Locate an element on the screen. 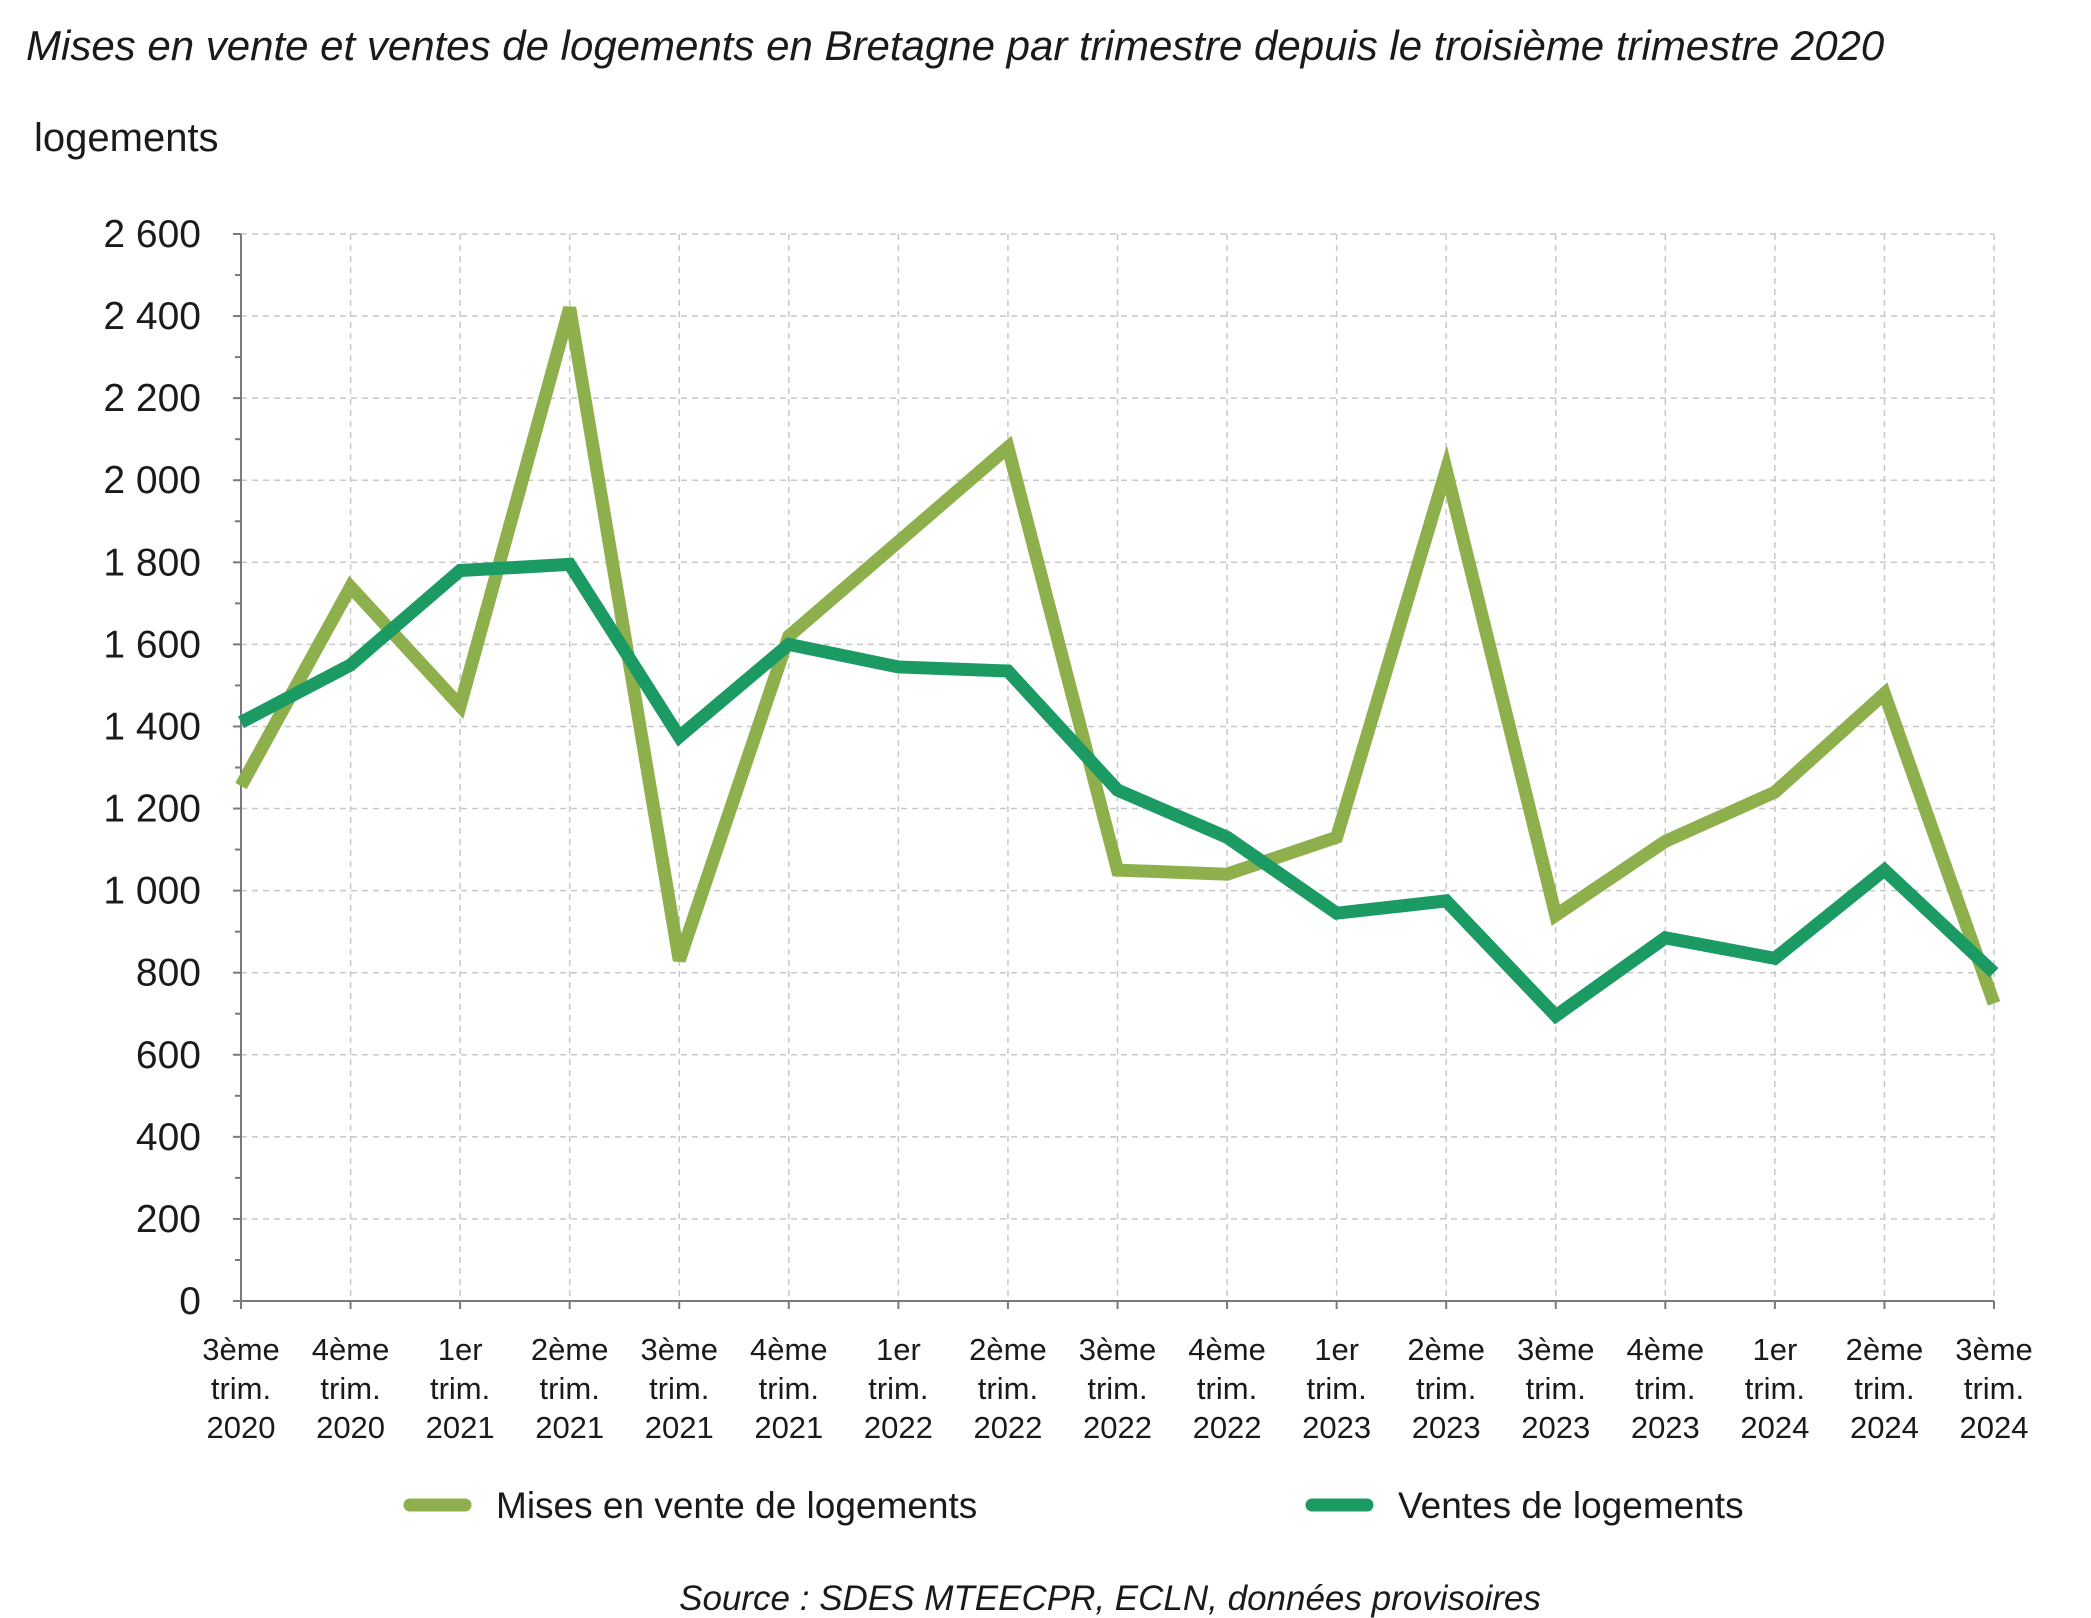  y-tick-label: 2 600 is located at coordinates (152, 234).